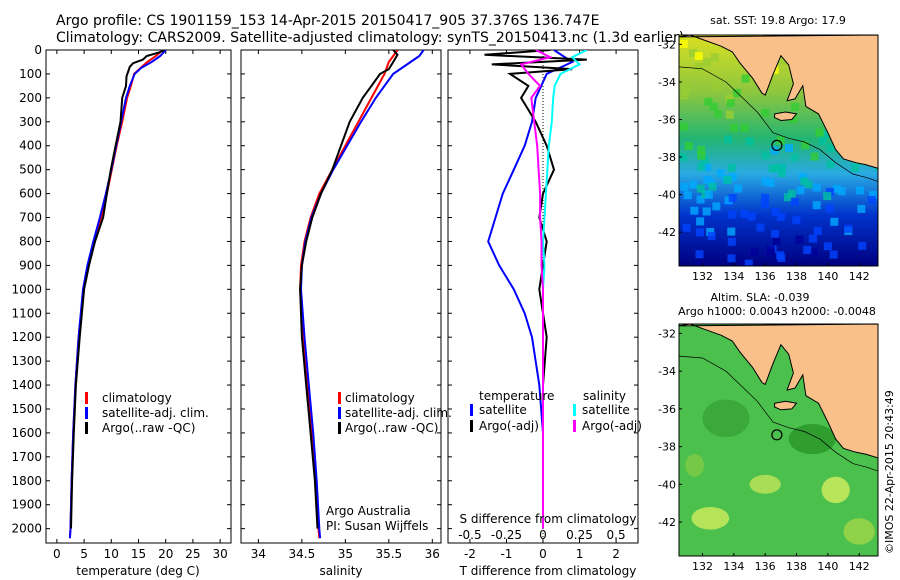 The image size is (900, 580). What do you see at coordinates (30, 241) in the screenshot?
I see `y-tick-label: 800` at bounding box center [30, 241].